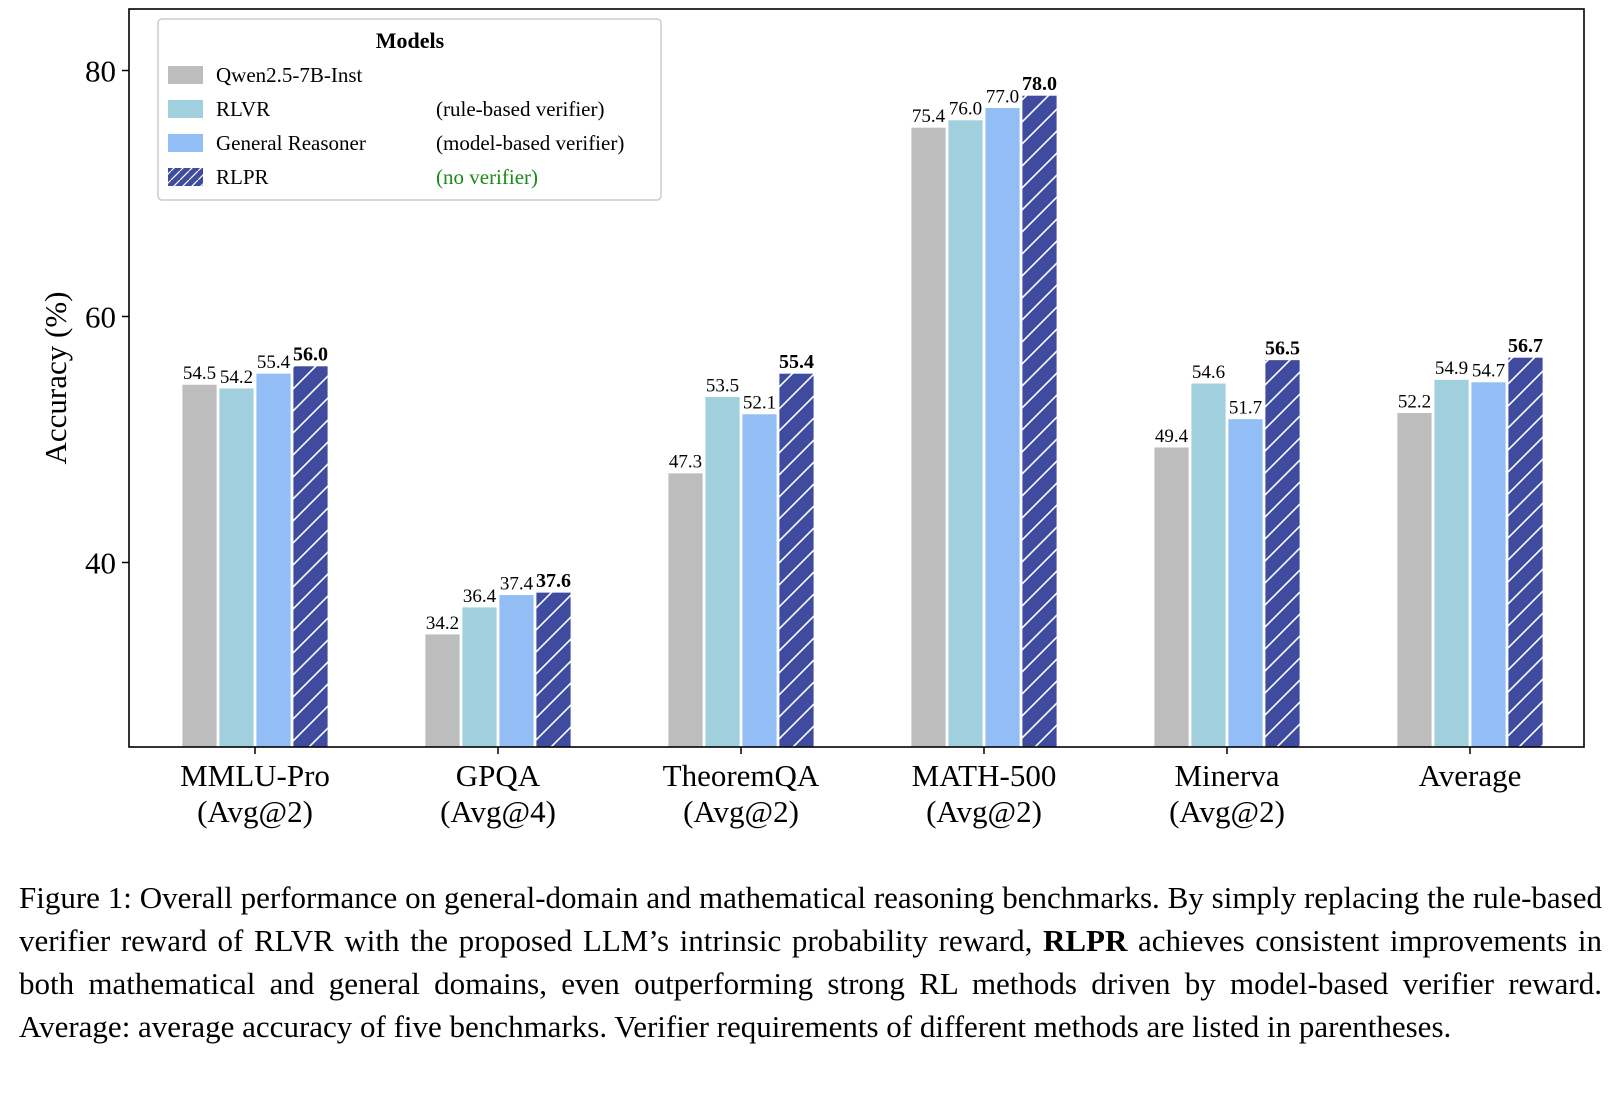 This screenshot has width=1615, height=1104. What do you see at coordinates (100, 71) in the screenshot?
I see `y-tick-label: 80` at bounding box center [100, 71].